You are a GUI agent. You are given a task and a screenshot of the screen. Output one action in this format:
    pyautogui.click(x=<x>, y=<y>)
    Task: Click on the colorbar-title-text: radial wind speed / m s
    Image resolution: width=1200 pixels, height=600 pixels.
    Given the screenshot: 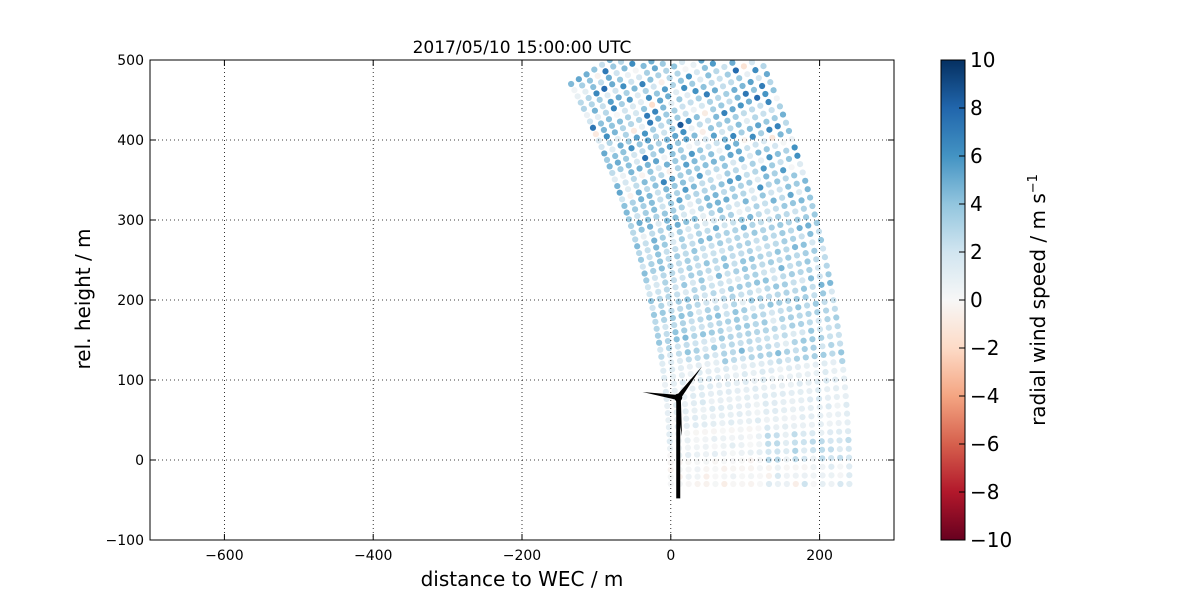 What is the action you would take?
    pyautogui.click(x=1038, y=309)
    